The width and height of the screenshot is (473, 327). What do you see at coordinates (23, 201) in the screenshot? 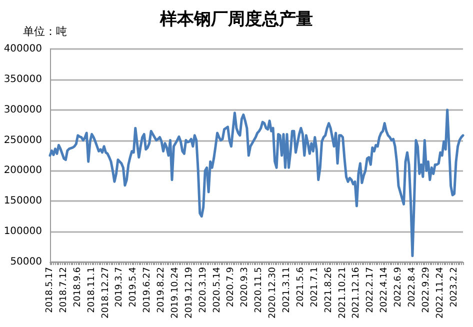
I see `y-tick-label: 150000` at bounding box center [23, 201].